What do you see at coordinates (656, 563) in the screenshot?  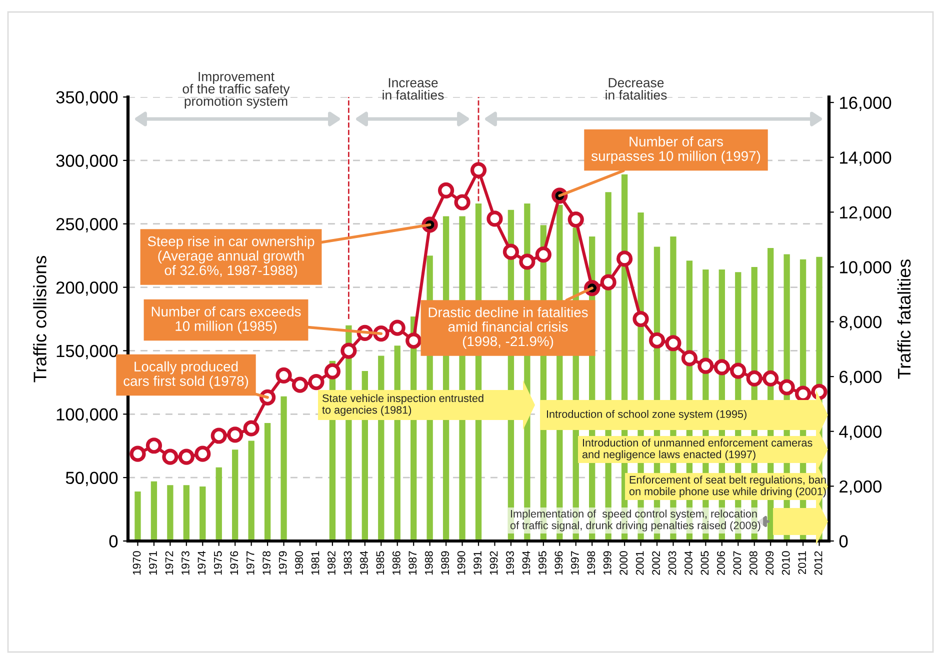 I see `x-tick-label: 2002` at bounding box center [656, 563].